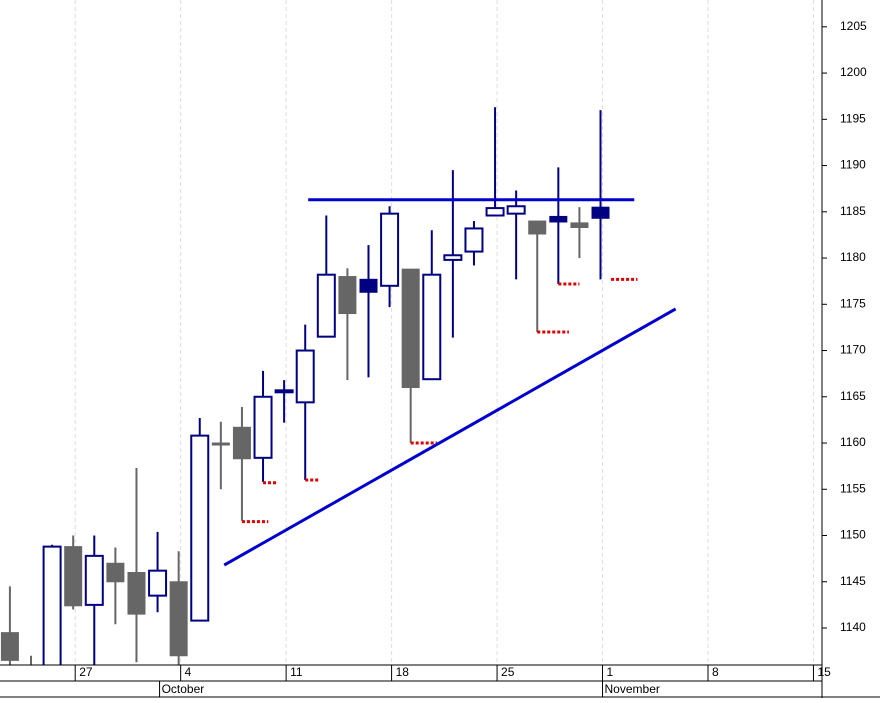 The image size is (880, 703). Describe the element at coordinates (86, 672) in the screenshot. I see `x-tick-label: 27` at that location.